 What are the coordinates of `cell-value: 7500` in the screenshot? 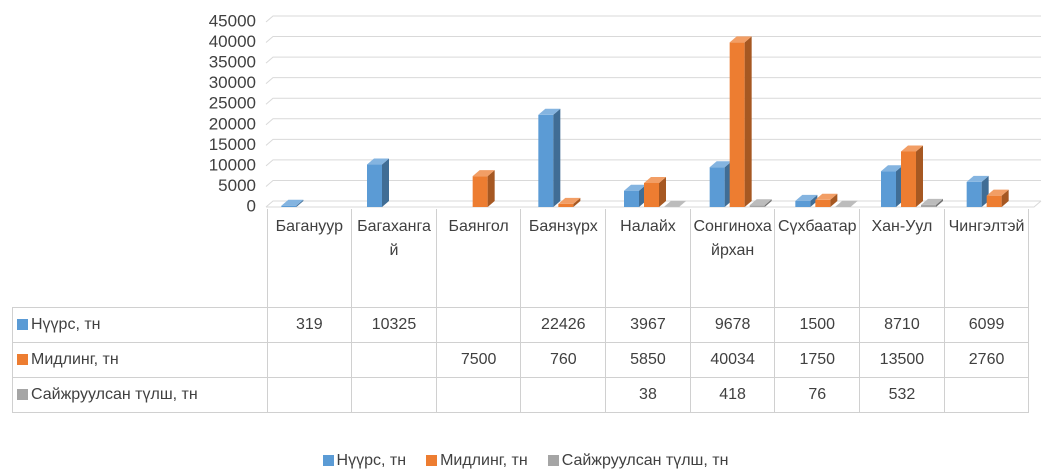 It's located at (478, 359).